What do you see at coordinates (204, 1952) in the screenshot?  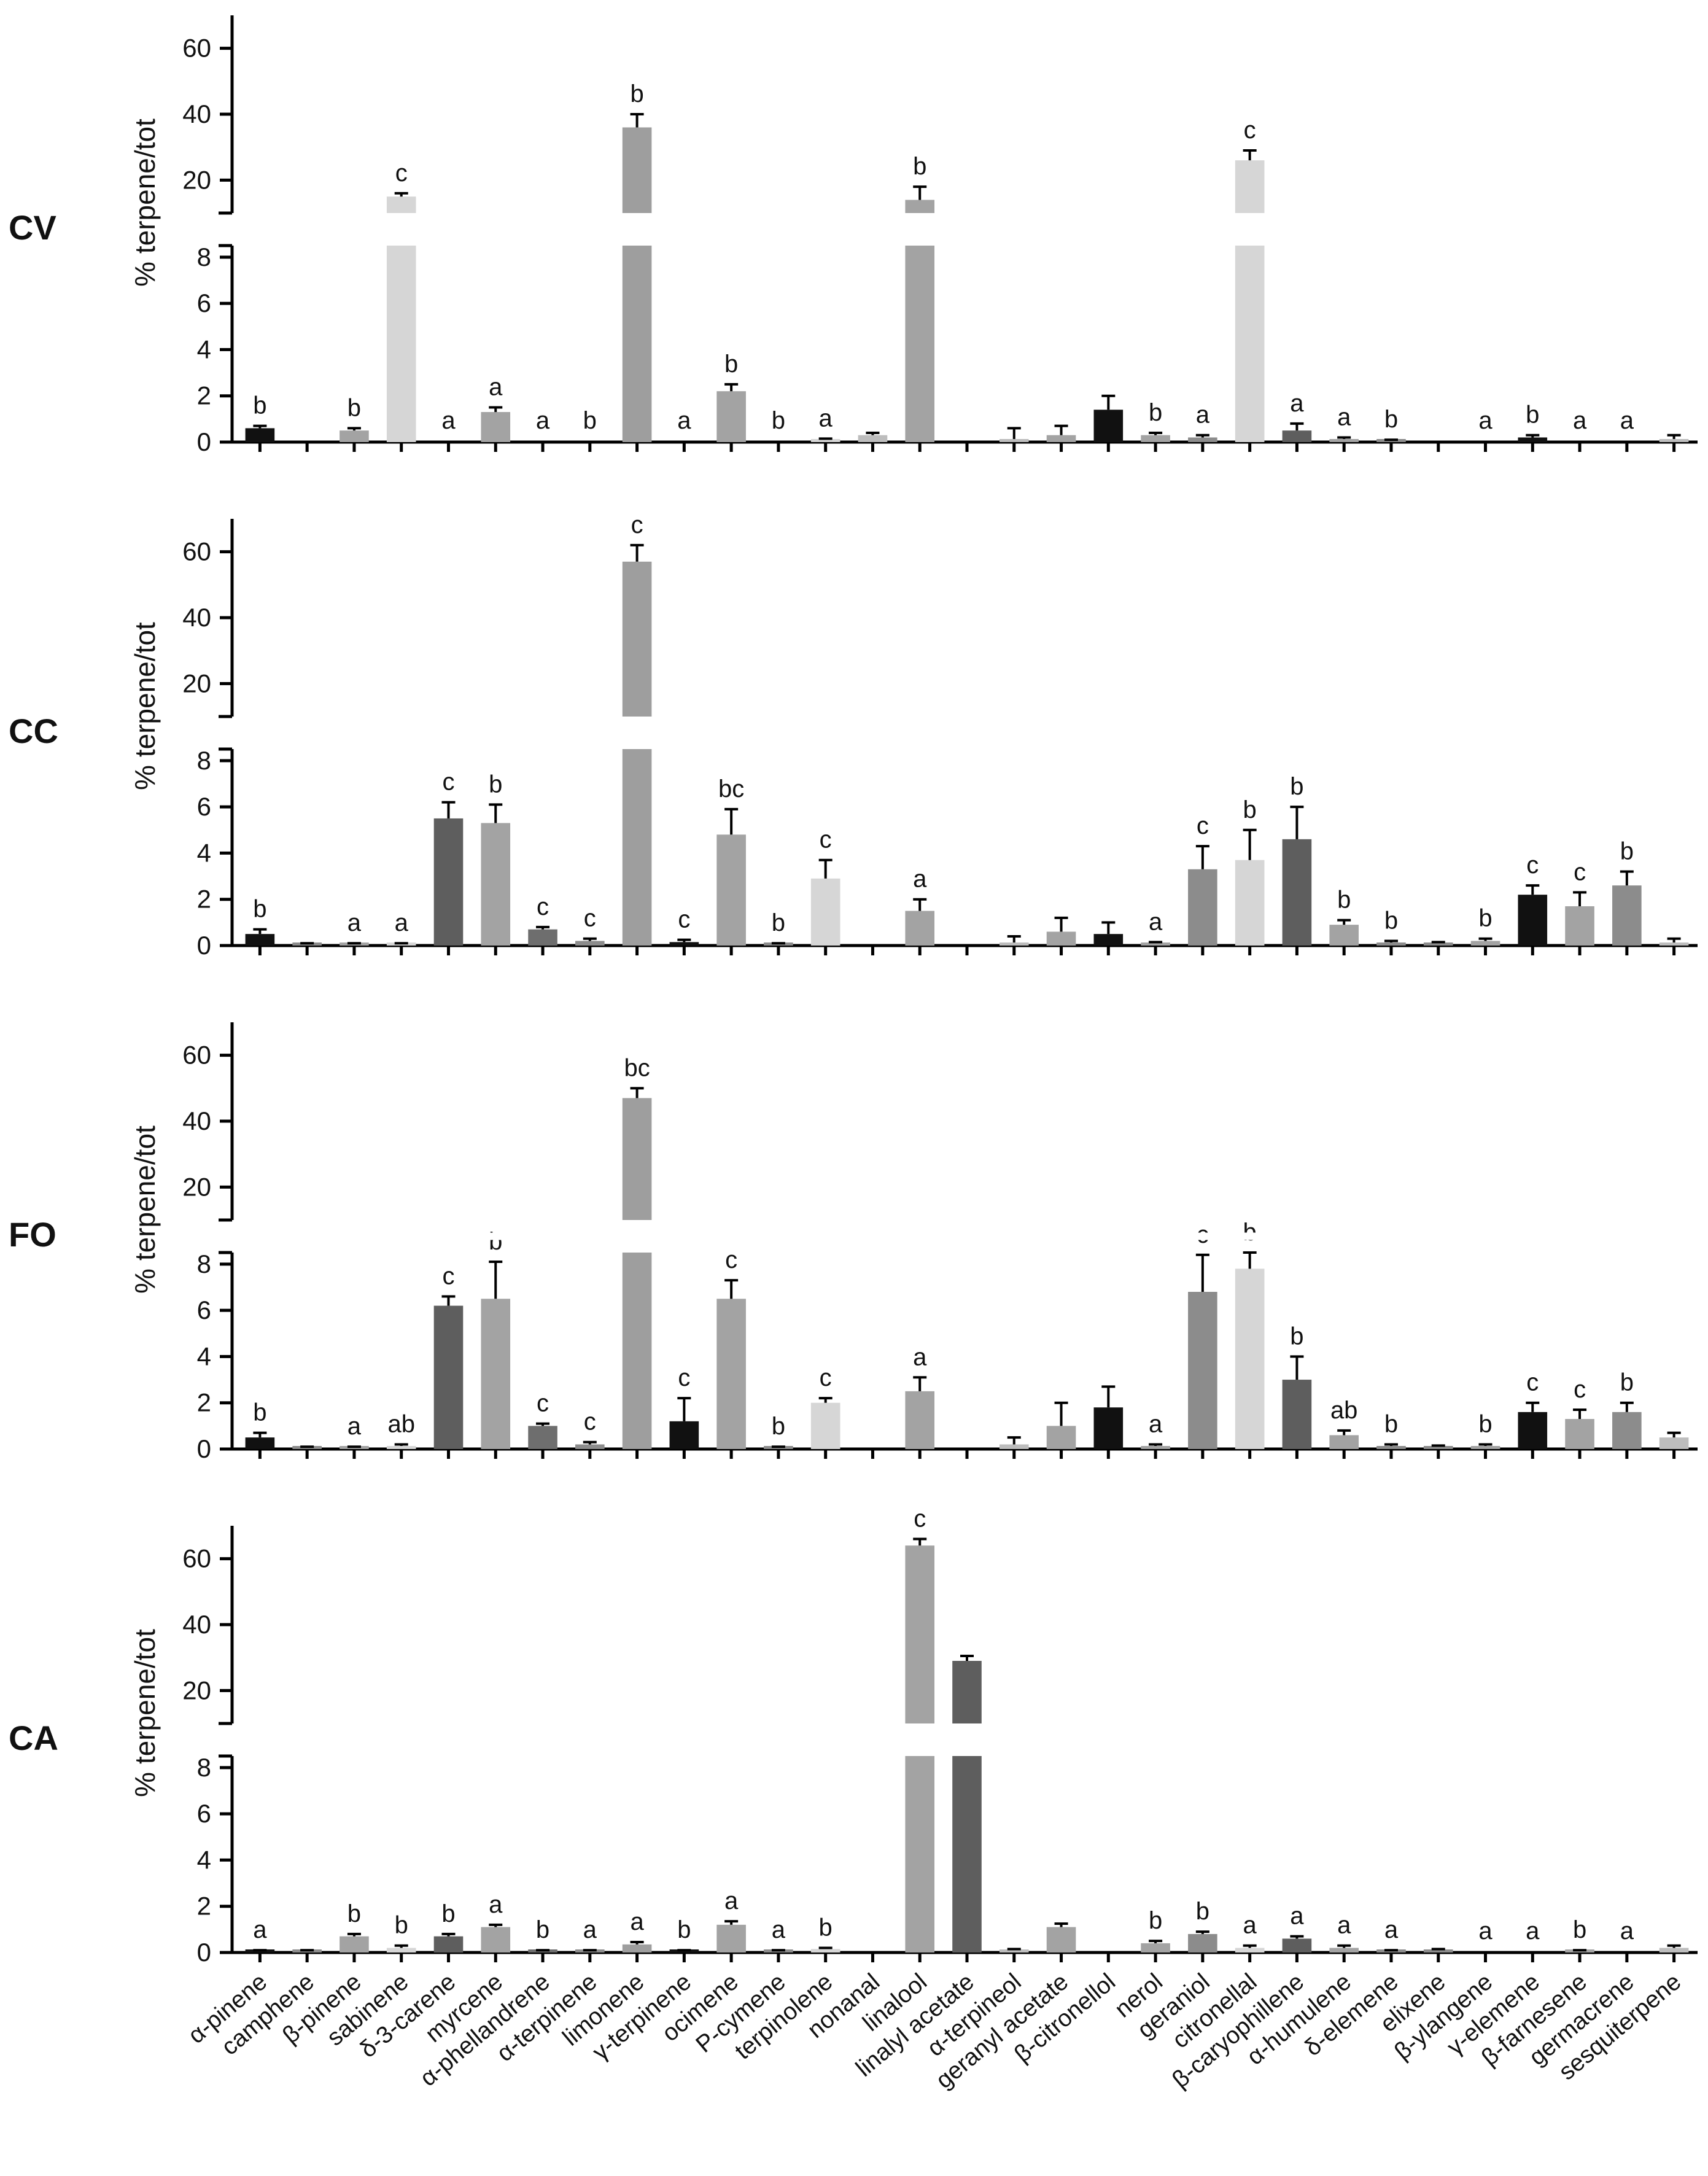 I see `y-tick-label: 0` at bounding box center [204, 1952].